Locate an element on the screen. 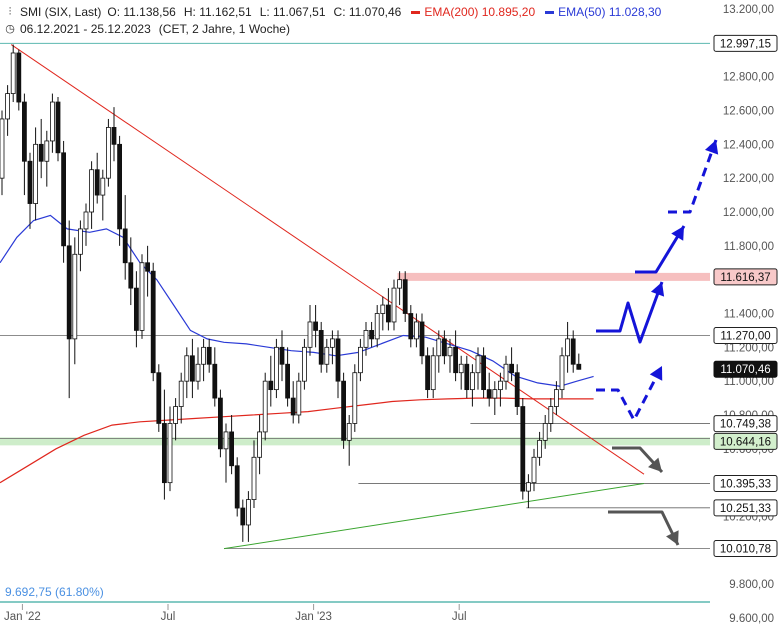 The width and height of the screenshot is (780, 625). price-level-text: 11.270,00 is located at coordinates (745, 336).